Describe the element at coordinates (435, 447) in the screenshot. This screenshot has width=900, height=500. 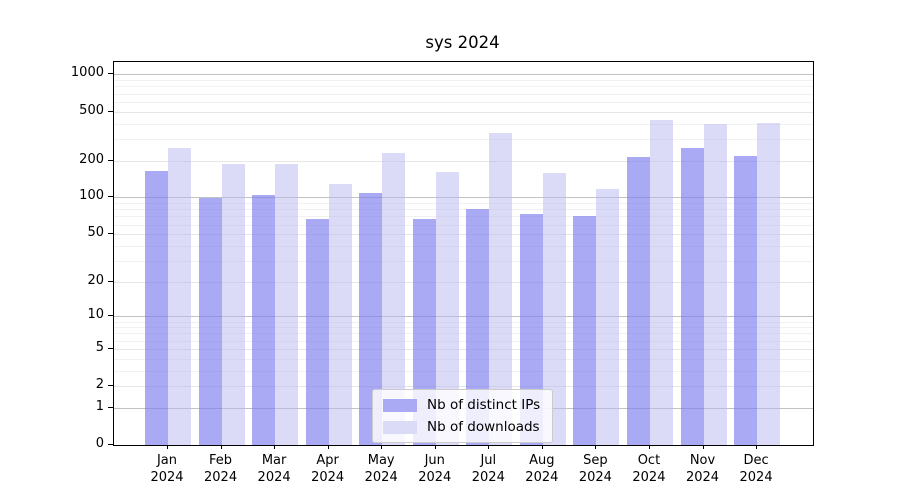
I see `x-tick-mark-jun` at that location.